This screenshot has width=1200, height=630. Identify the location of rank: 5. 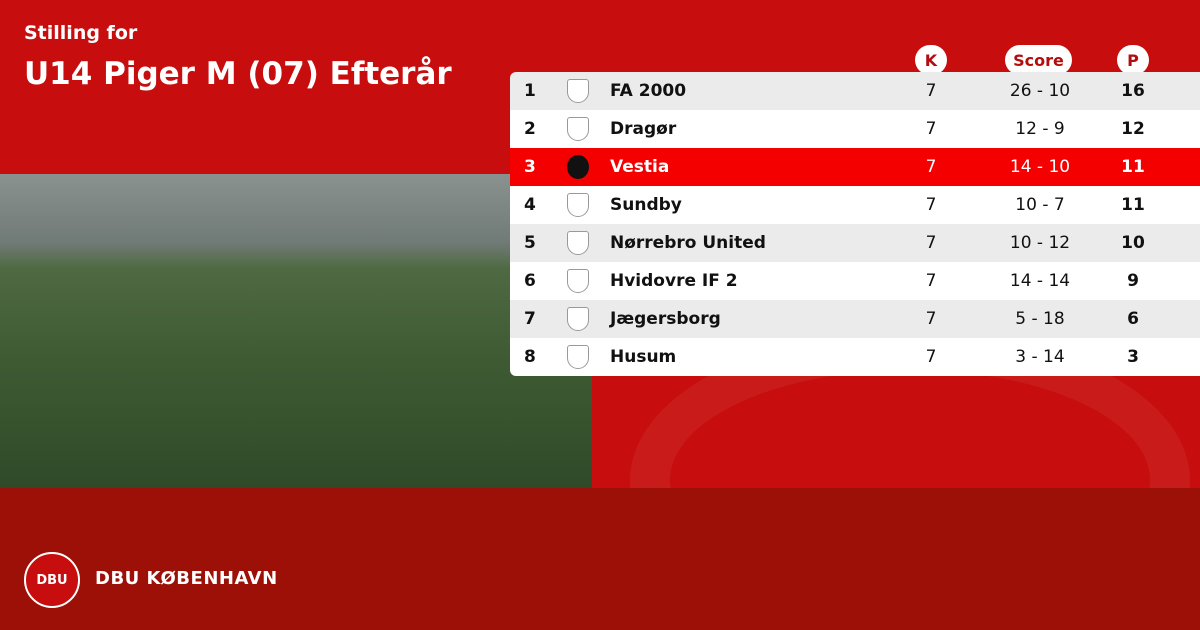
(530, 243).